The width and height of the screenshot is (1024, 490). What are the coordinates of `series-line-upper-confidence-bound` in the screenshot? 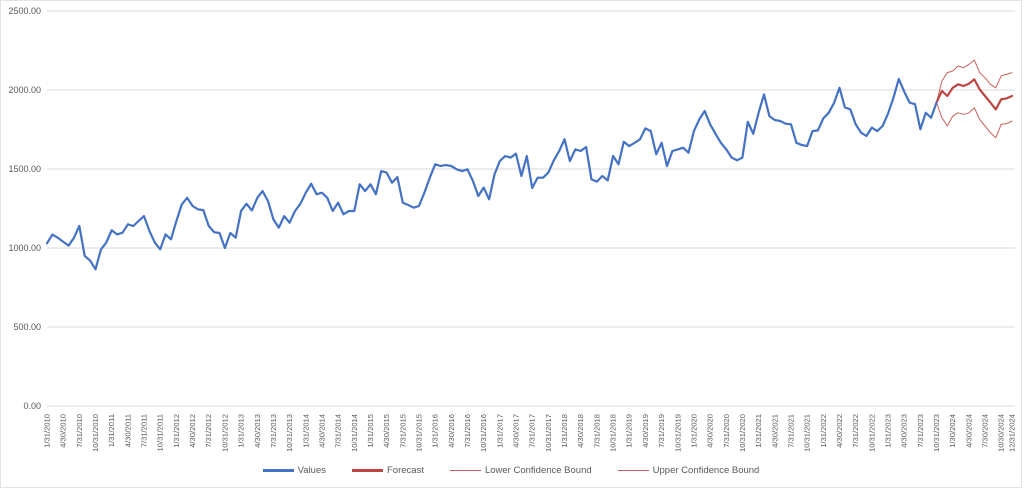 It's located at (974, 81).